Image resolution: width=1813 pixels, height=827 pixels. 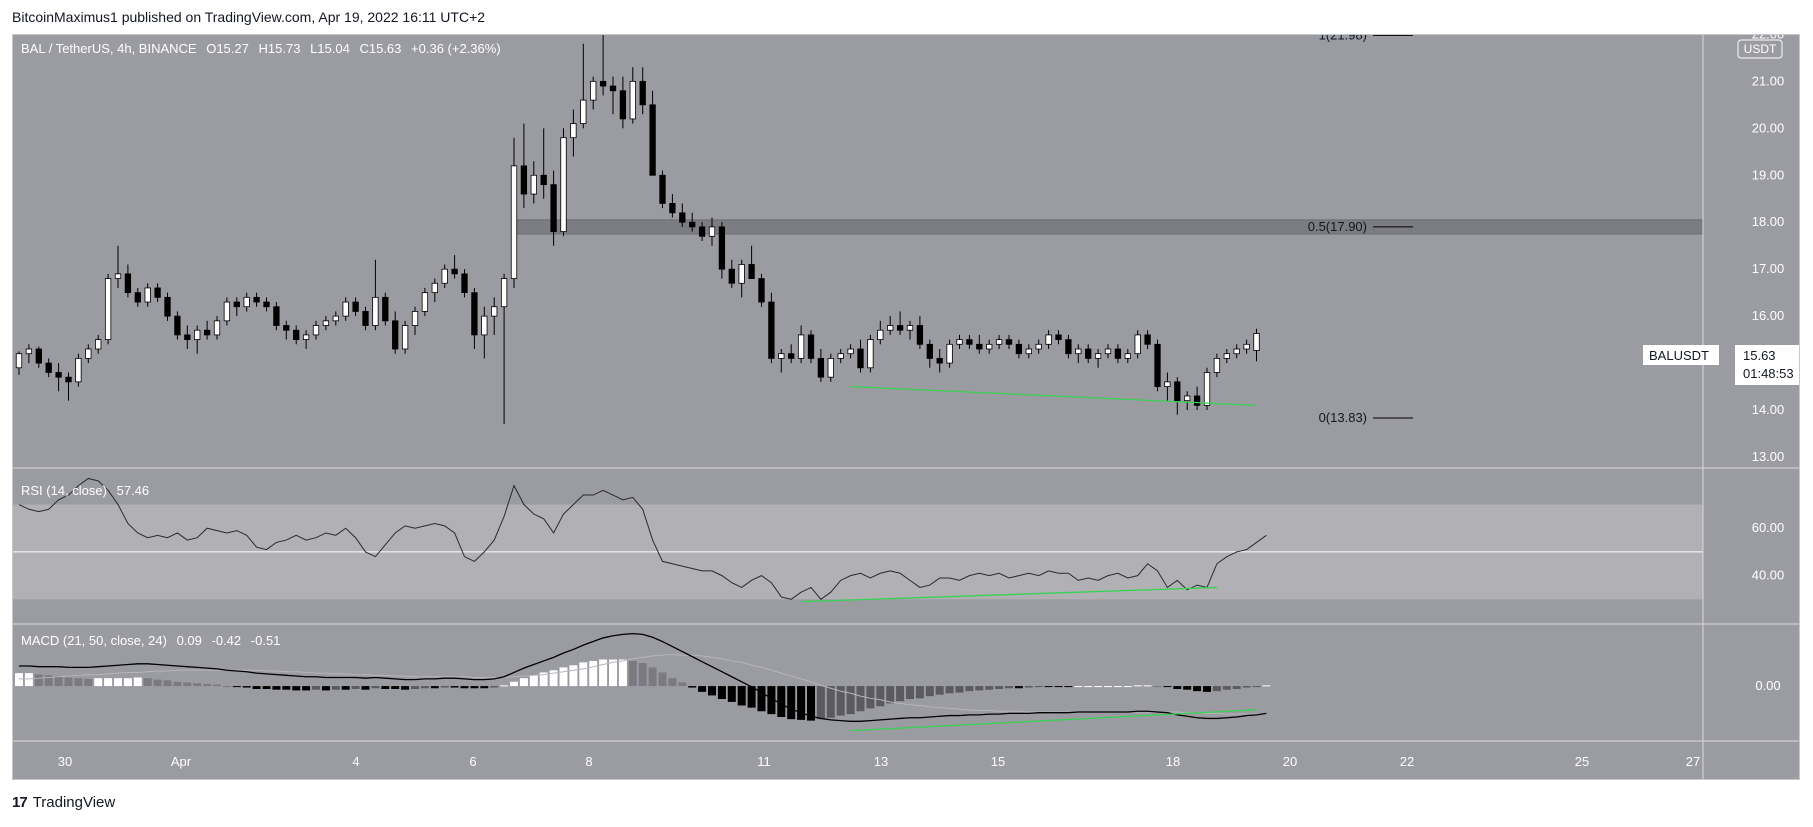 What do you see at coordinates (1768, 575) in the screenshot?
I see `rsi-tick: 40.00` at bounding box center [1768, 575].